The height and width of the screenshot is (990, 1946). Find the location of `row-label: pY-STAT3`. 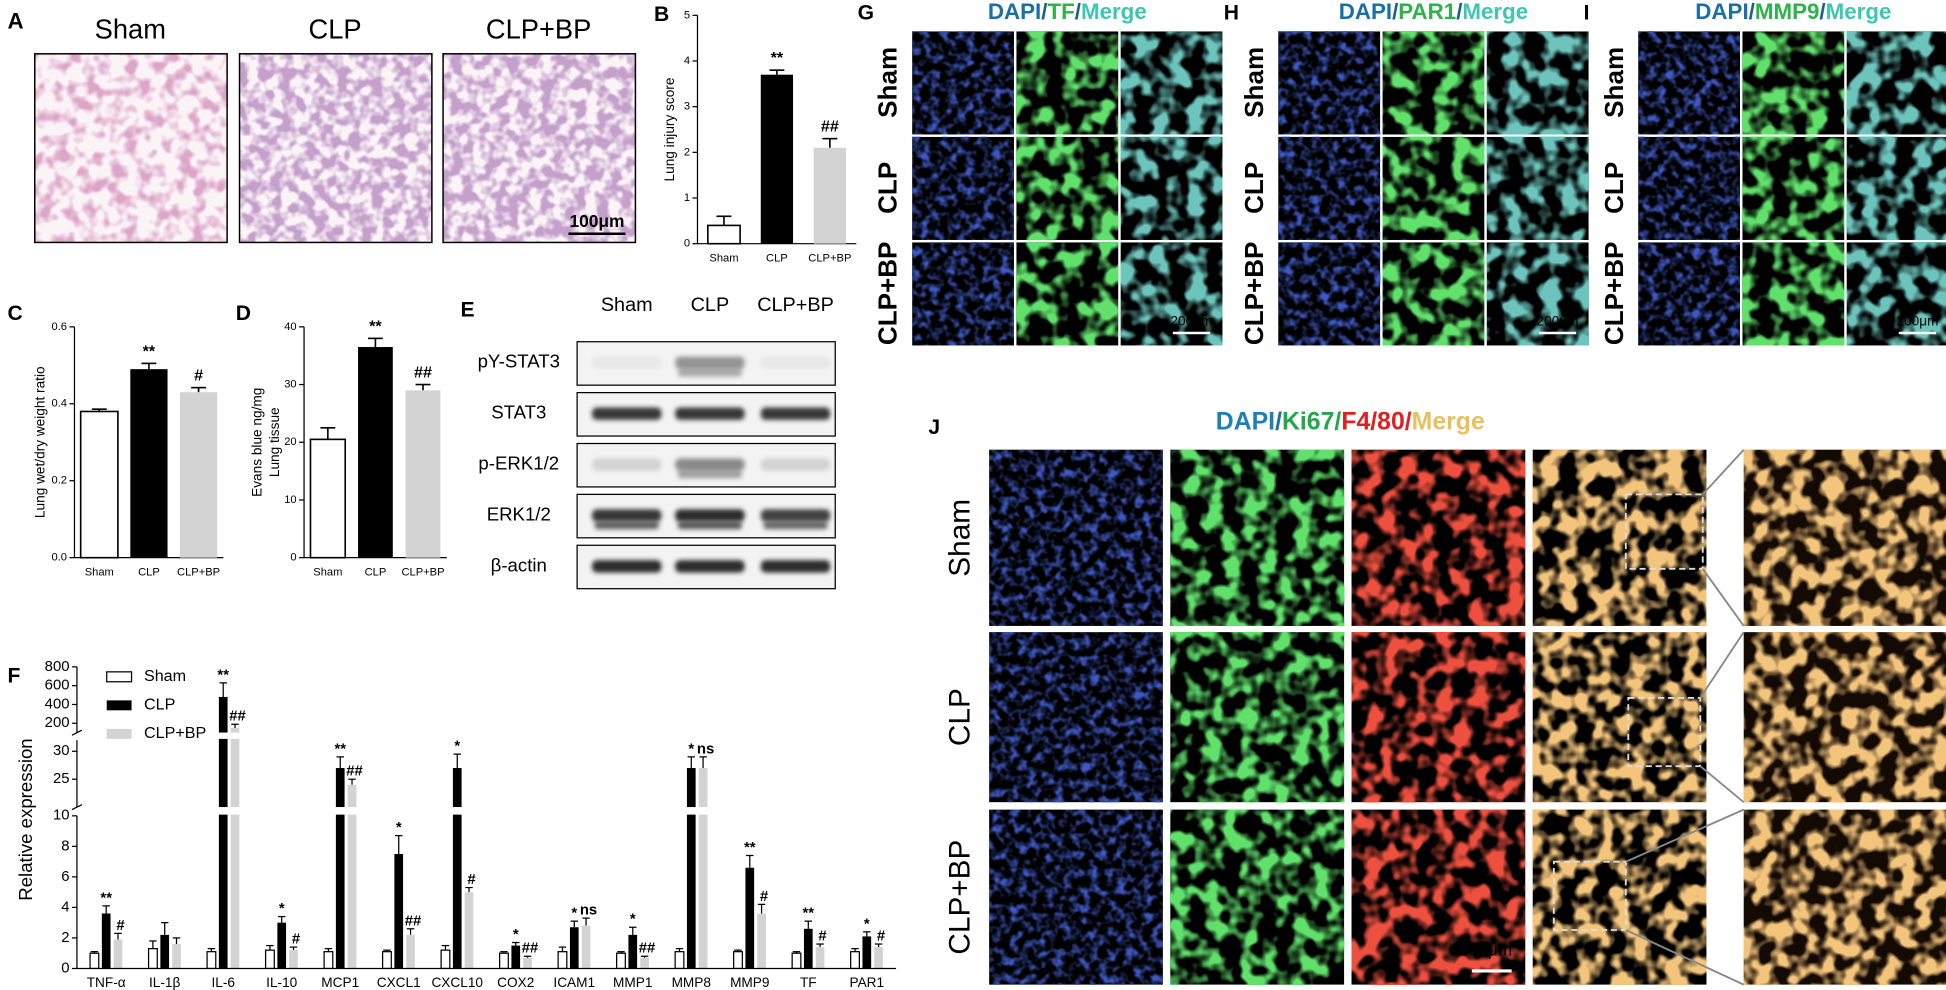

row-label: pY-STAT3 is located at coordinates (519, 361).